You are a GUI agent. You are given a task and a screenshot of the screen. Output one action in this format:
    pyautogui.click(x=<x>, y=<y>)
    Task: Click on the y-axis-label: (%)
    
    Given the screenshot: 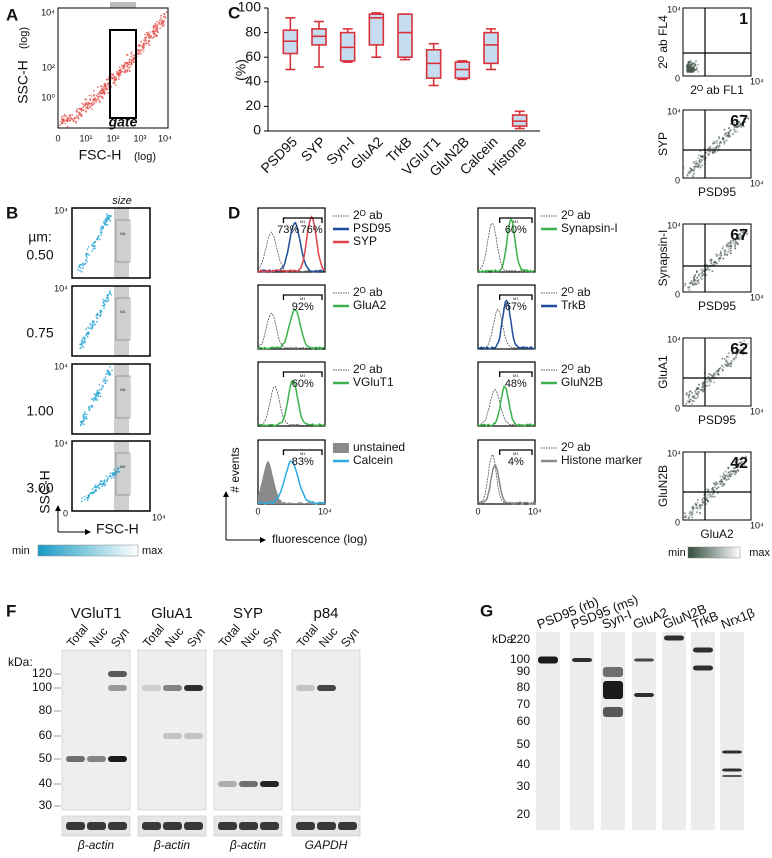 What is the action you would take?
    pyautogui.click(x=241, y=70)
    